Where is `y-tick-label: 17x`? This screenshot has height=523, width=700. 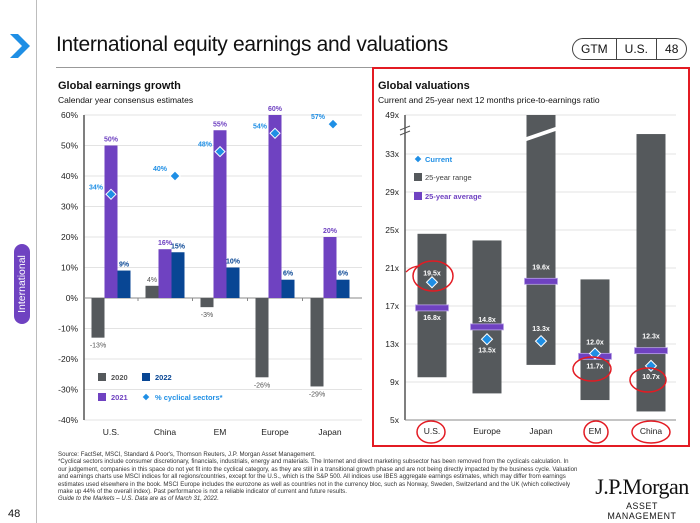 y-tick-label: 17x is located at coordinates (392, 306).